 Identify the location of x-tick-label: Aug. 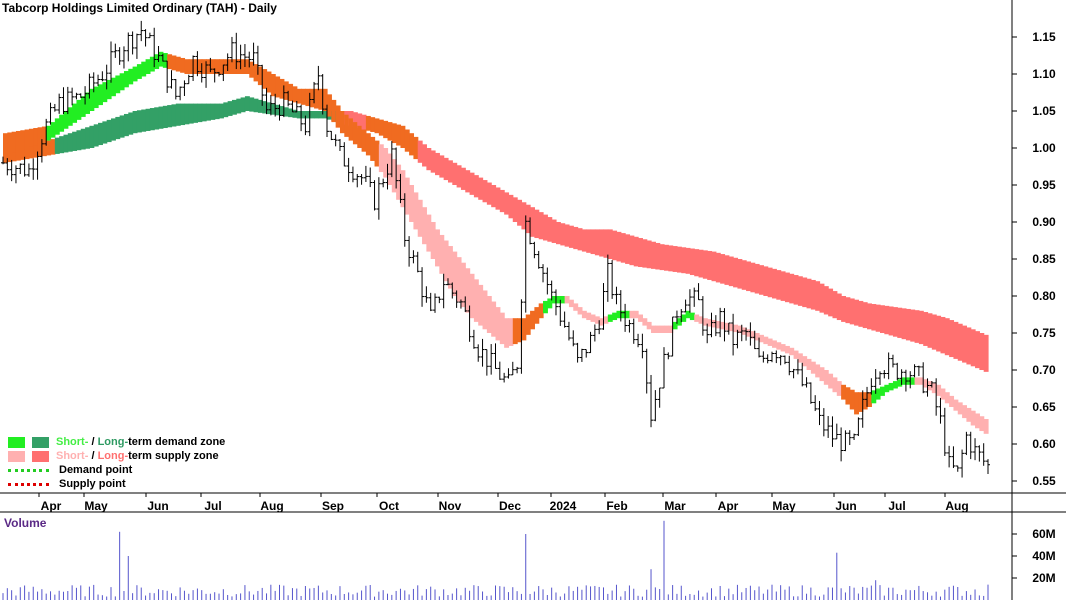
(956, 506).